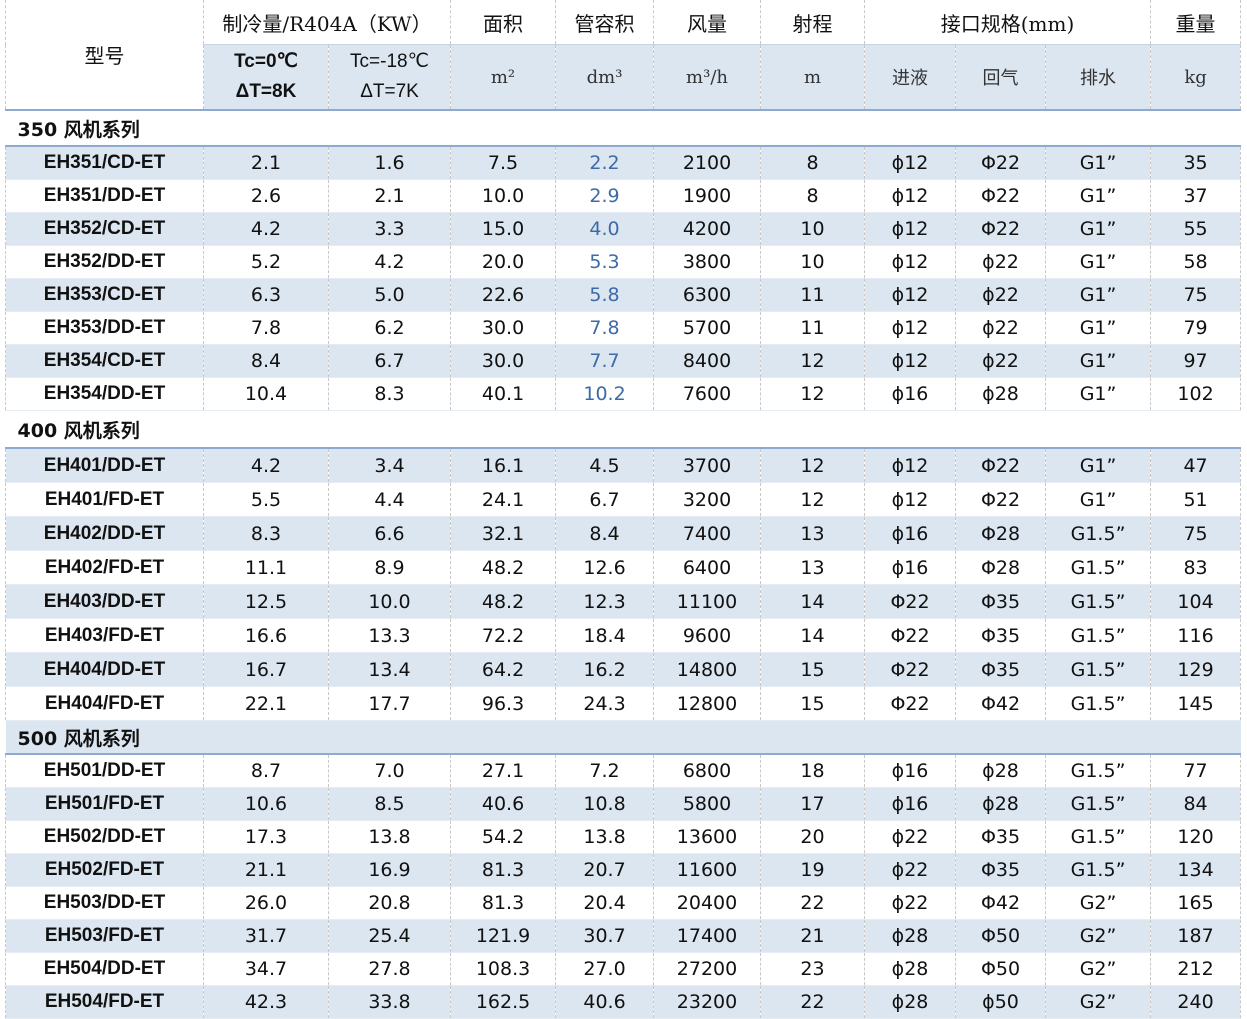 This screenshot has height=1019, width=1247. Describe the element at coordinates (389, 870) in the screenshot. I see `value-cell: 16.9` at that location.